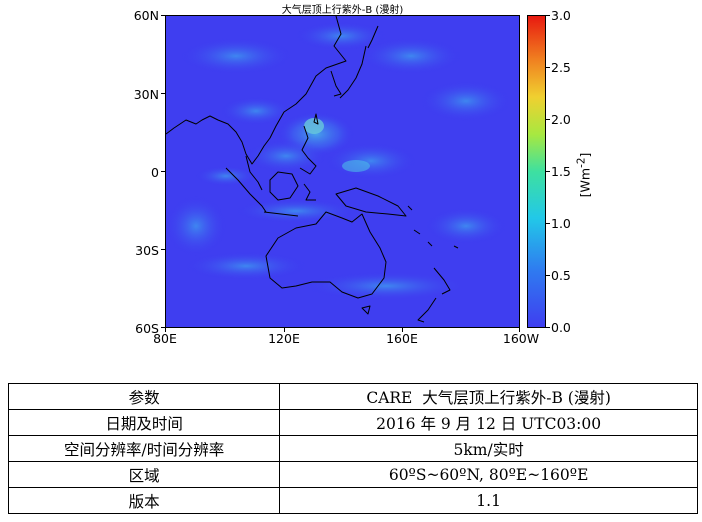  What do you see at coordinates (561, 67) in the screenshot?
I see `colorbar-label: 2.5` at bounding box center [561, 67].